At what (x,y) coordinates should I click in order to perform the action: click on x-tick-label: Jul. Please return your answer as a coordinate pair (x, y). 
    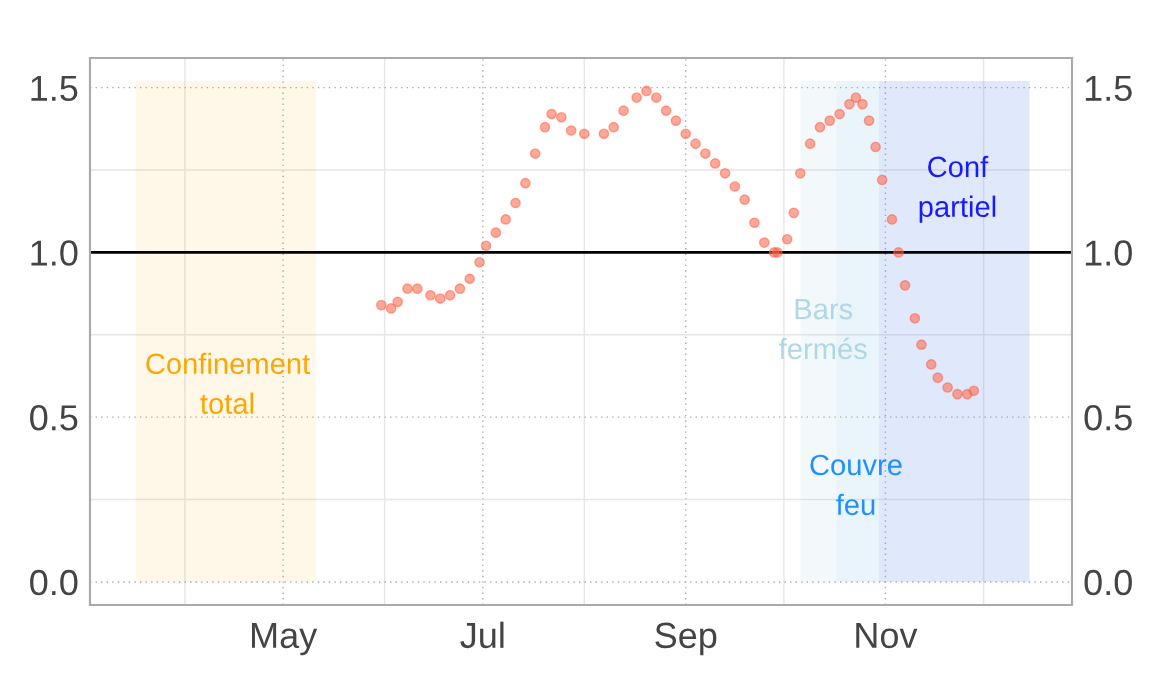
    Looking at the image, I should click on (482, 635).